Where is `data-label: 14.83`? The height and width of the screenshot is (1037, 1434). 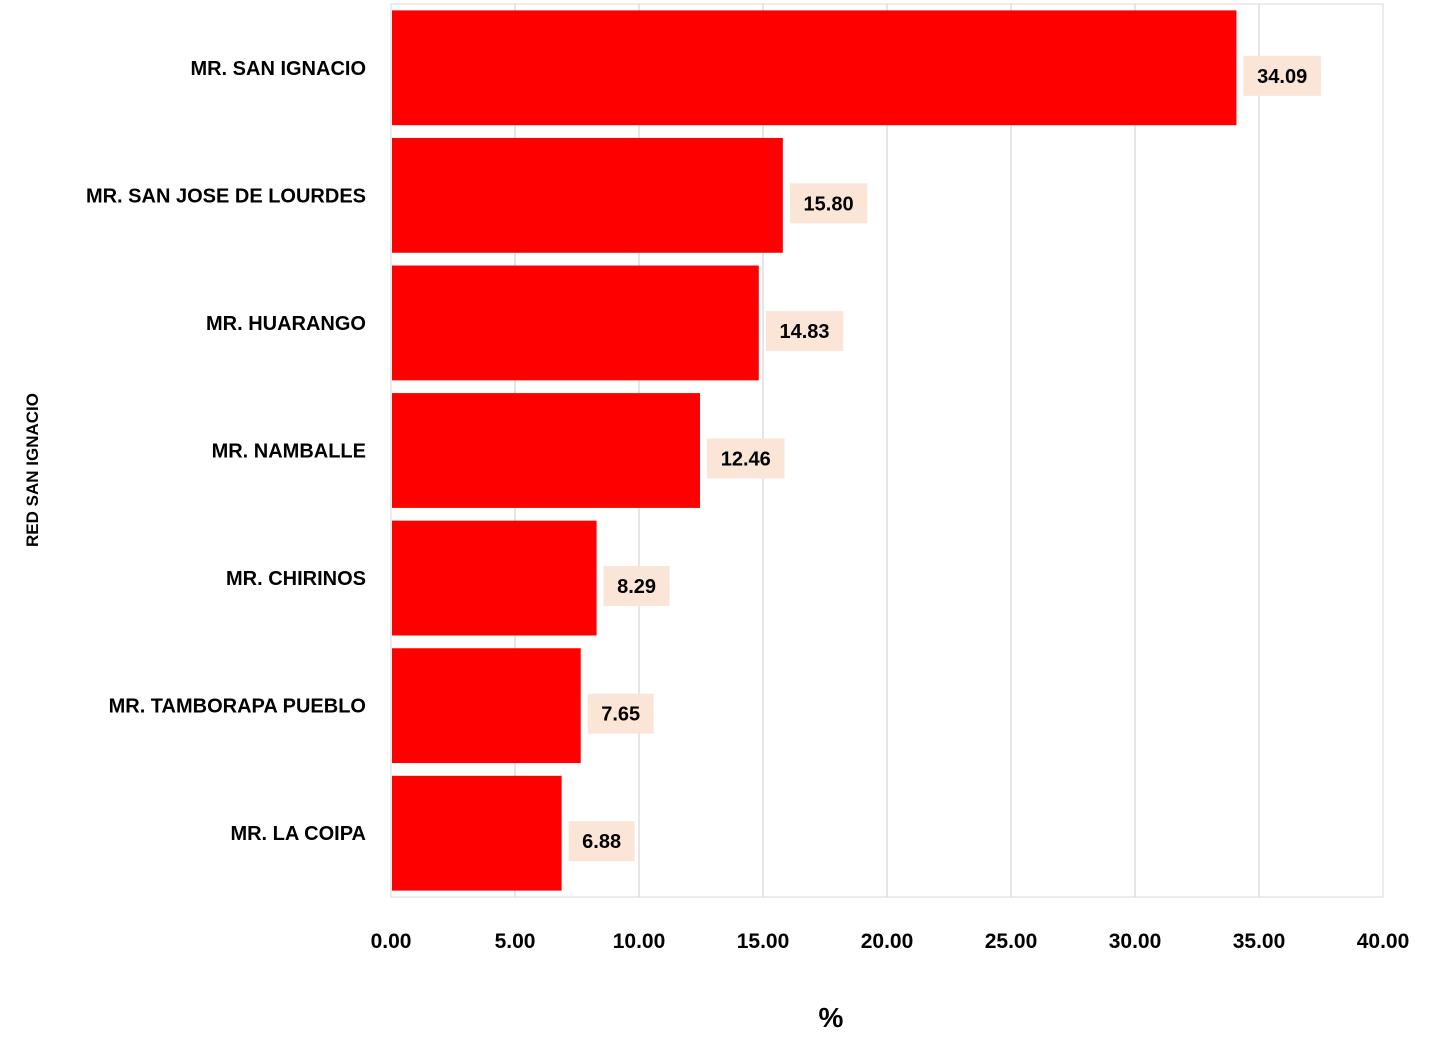 data-label: 14.83 is located at coordinates (805, 332).